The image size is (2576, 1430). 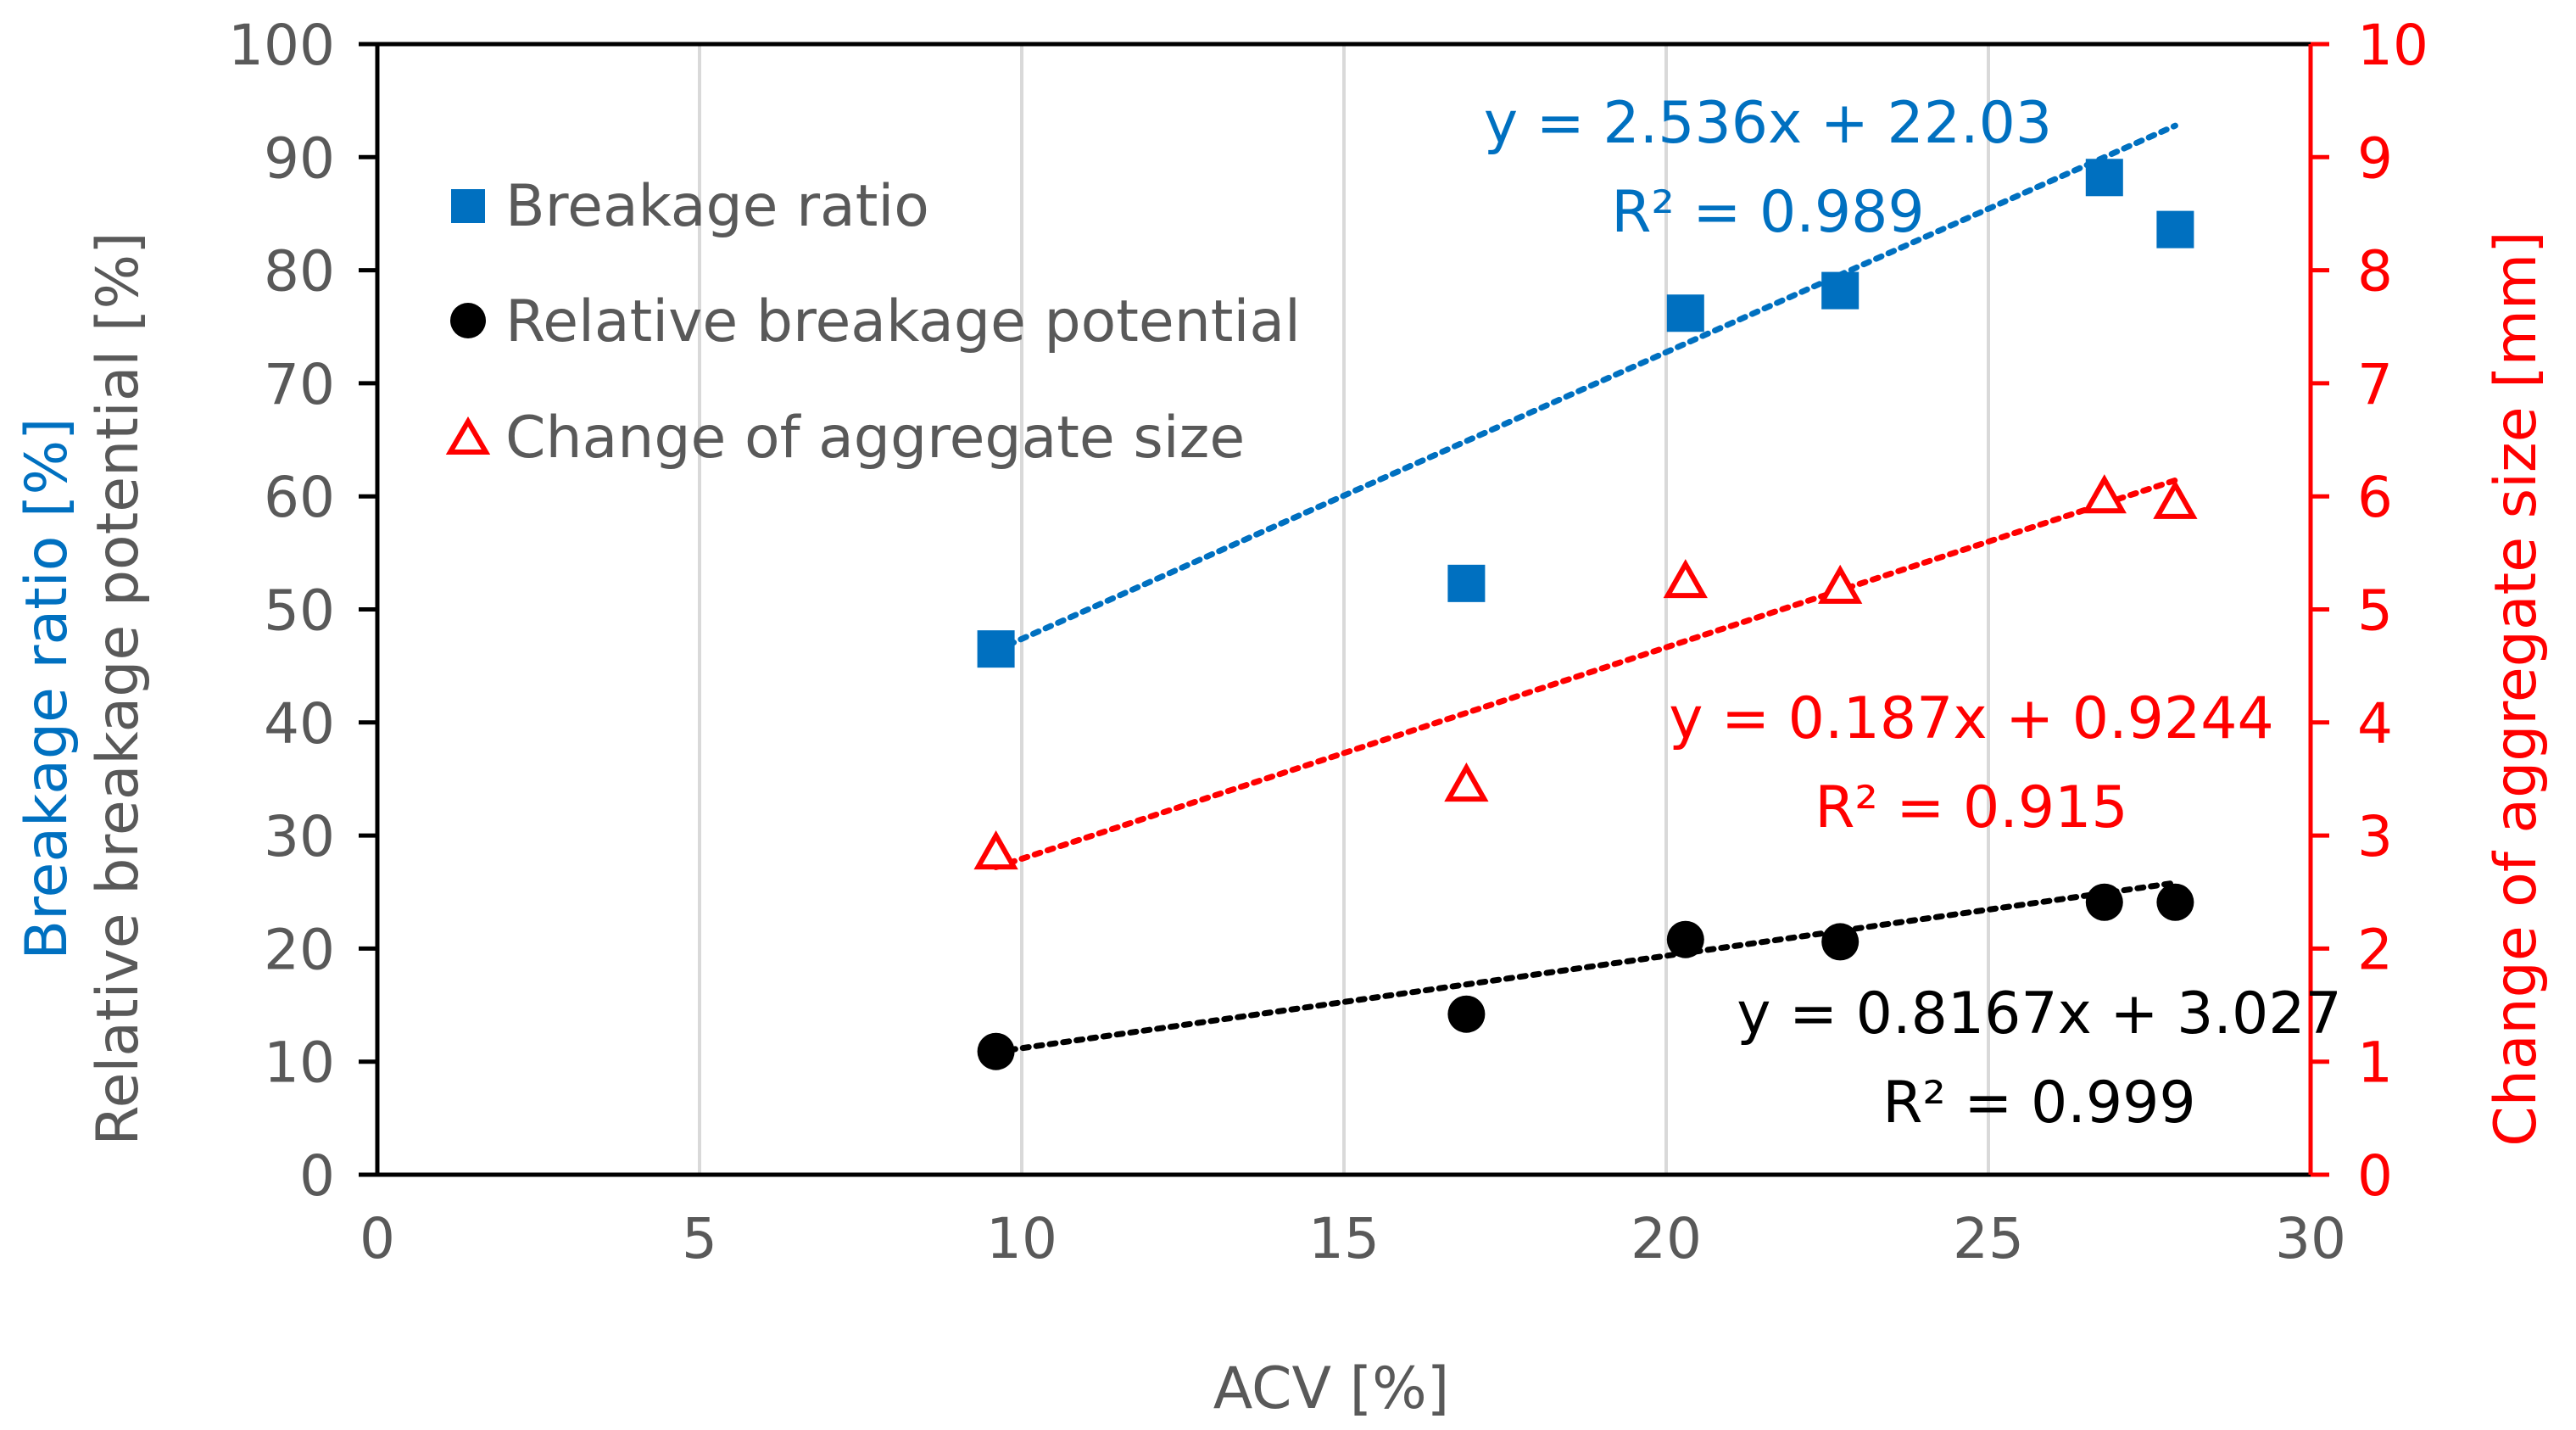 I want to click on left-tick-label: 50, so click(x=299, y=611).